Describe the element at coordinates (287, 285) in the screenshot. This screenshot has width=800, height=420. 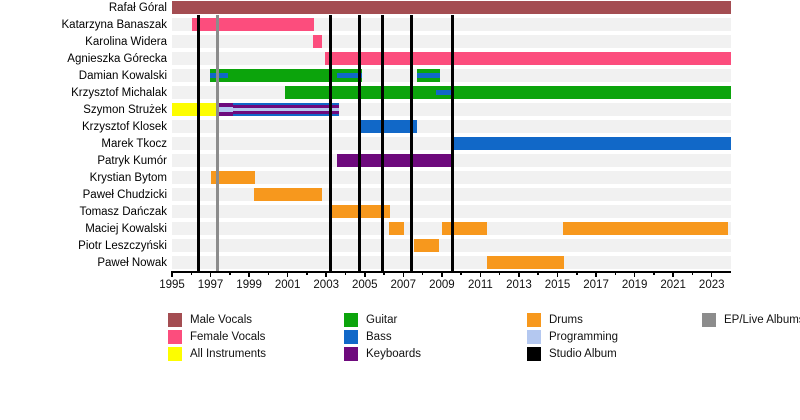
I see `axis-tick-label: 2001` at that location.